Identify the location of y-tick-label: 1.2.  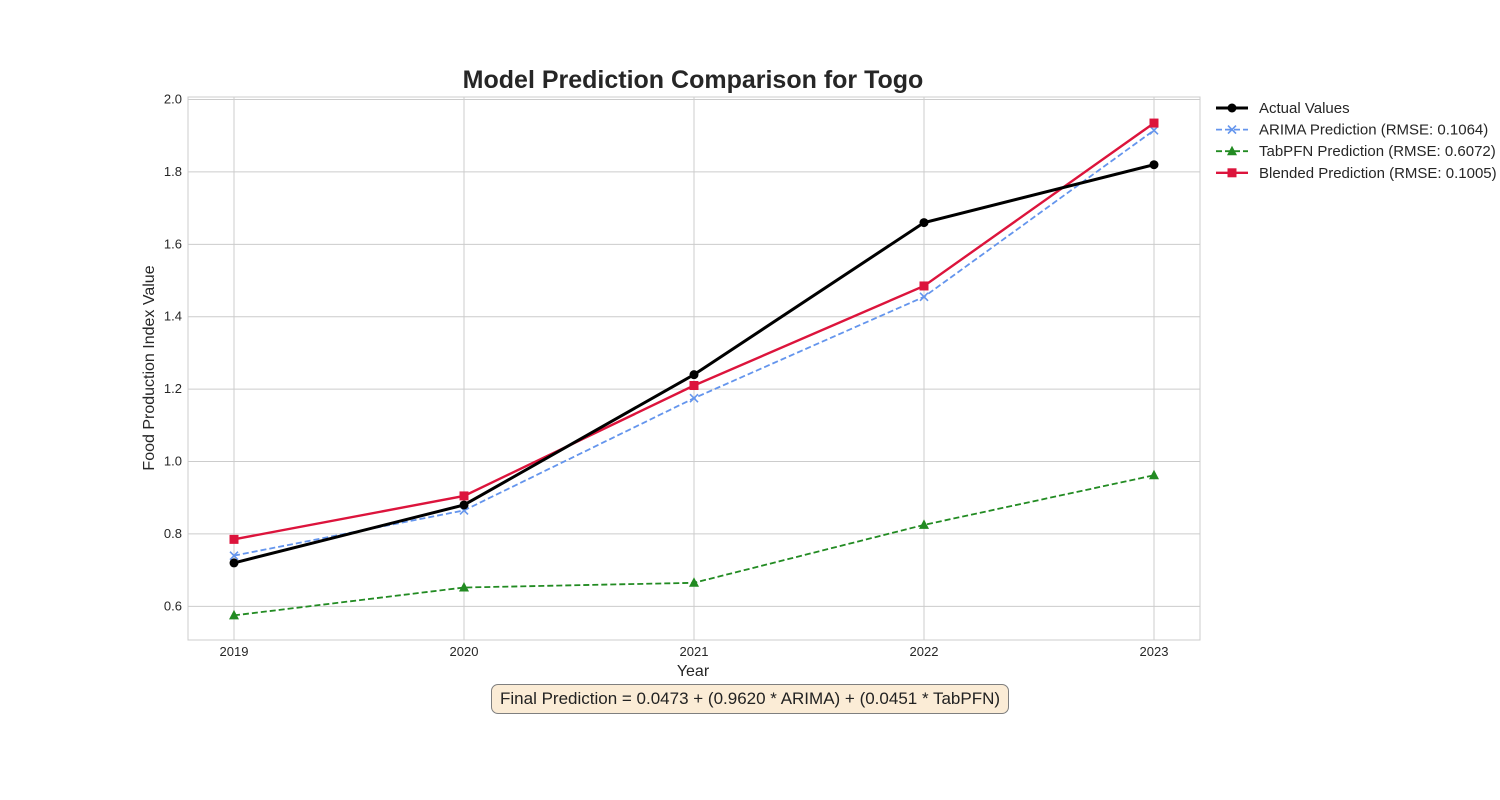
(173, 388).